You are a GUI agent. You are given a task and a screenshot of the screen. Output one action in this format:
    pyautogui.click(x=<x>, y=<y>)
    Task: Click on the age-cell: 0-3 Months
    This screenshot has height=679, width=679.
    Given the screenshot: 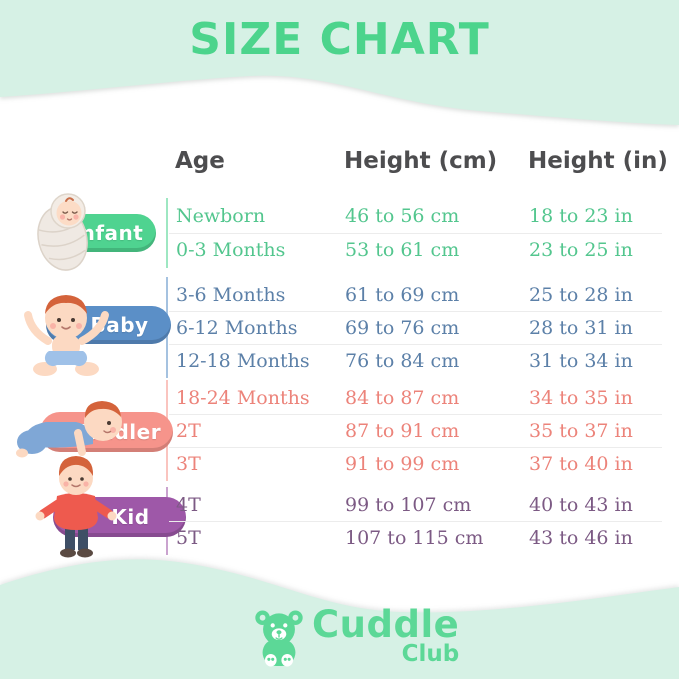 What is the action you would take?
    pyautogui.click(x=231, y=250)
    